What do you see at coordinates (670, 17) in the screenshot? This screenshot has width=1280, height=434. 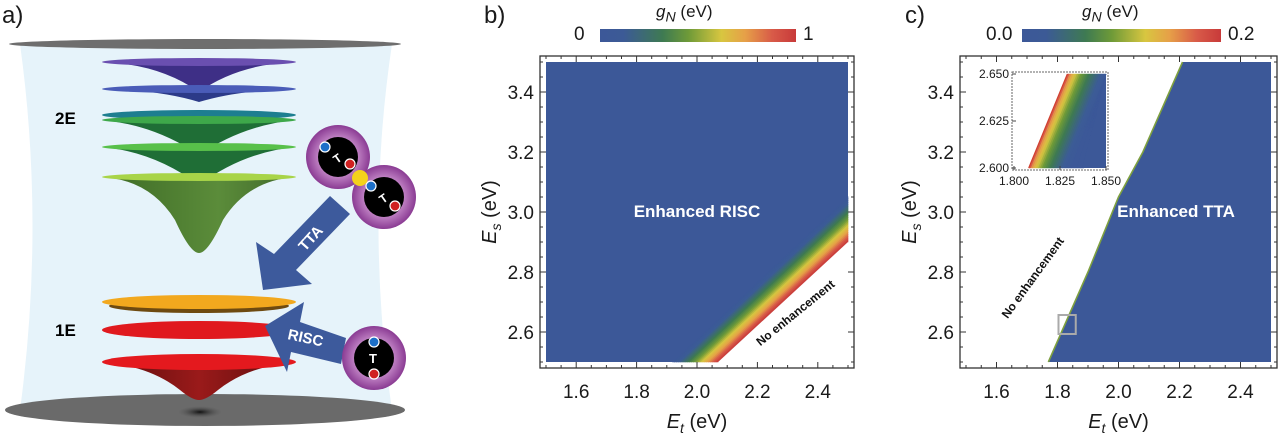 I see `colorbar-b-sub: N` at bounding box center [670, 17].